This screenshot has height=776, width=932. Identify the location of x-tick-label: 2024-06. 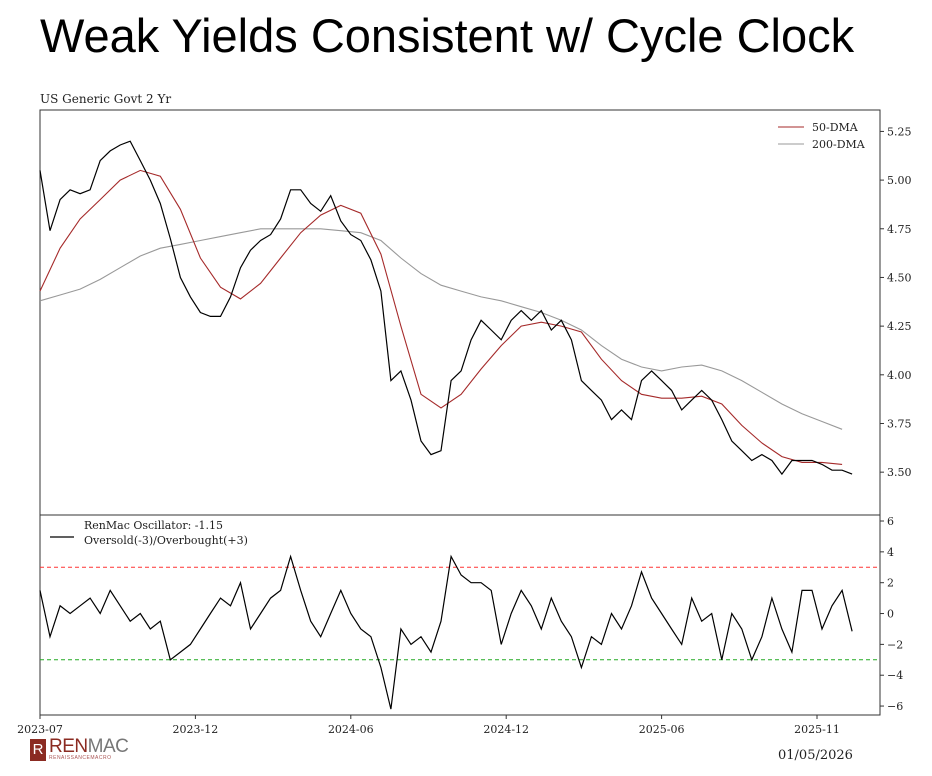
(351, 729).